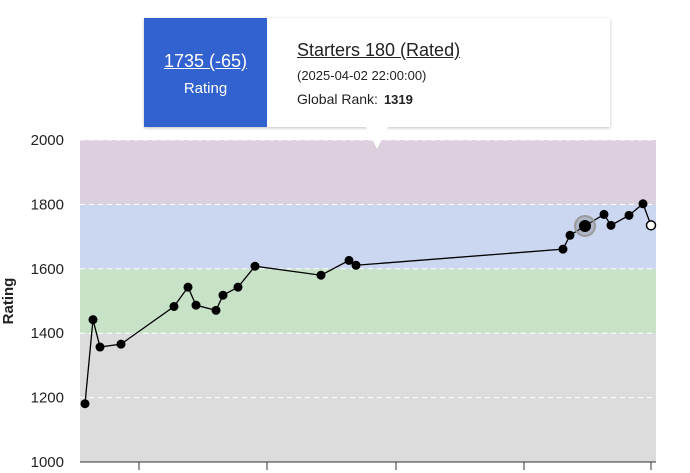 Image resolution: width=690 pixels, height=473 pixels. What do you see at coordinates (205, 72) in the screenshot?
I see `rating-badge: 1735 (-65) Rating` at bounding box center [205, 72].